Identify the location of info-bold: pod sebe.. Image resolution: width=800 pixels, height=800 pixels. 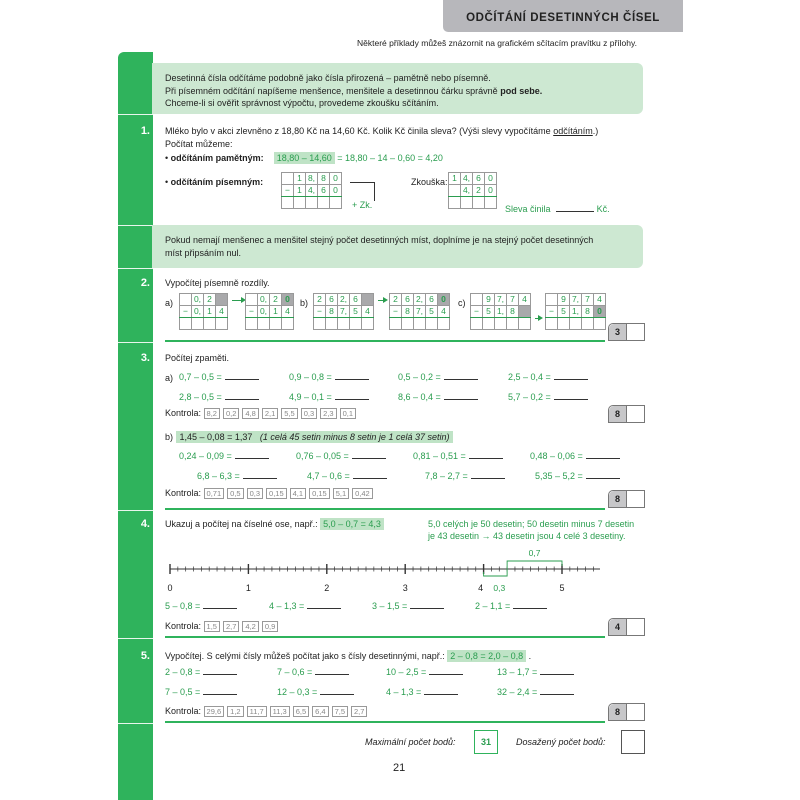
(521, 90).